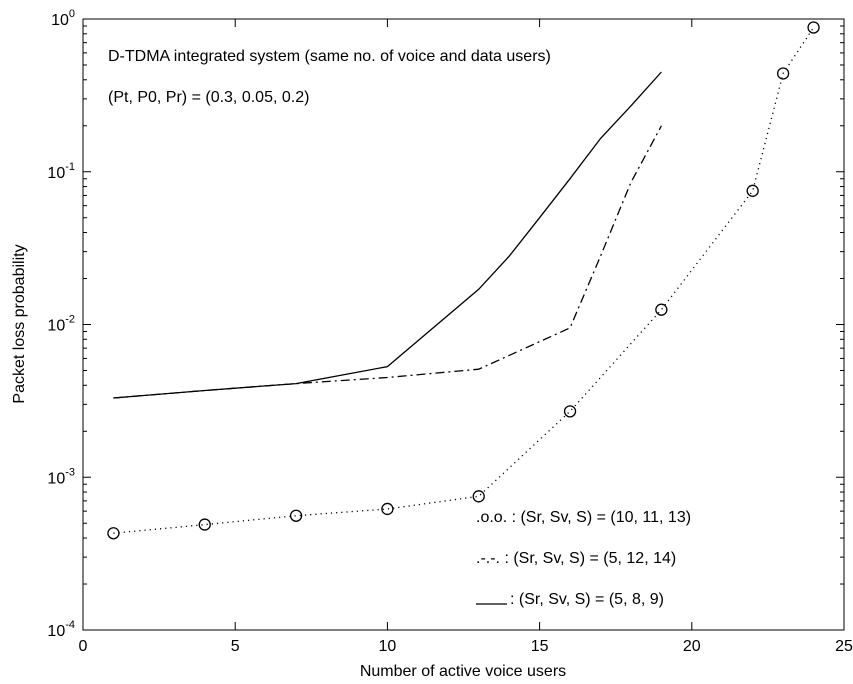  I want to click on y-tick-label: 10⁻¹, so click(61, 171).